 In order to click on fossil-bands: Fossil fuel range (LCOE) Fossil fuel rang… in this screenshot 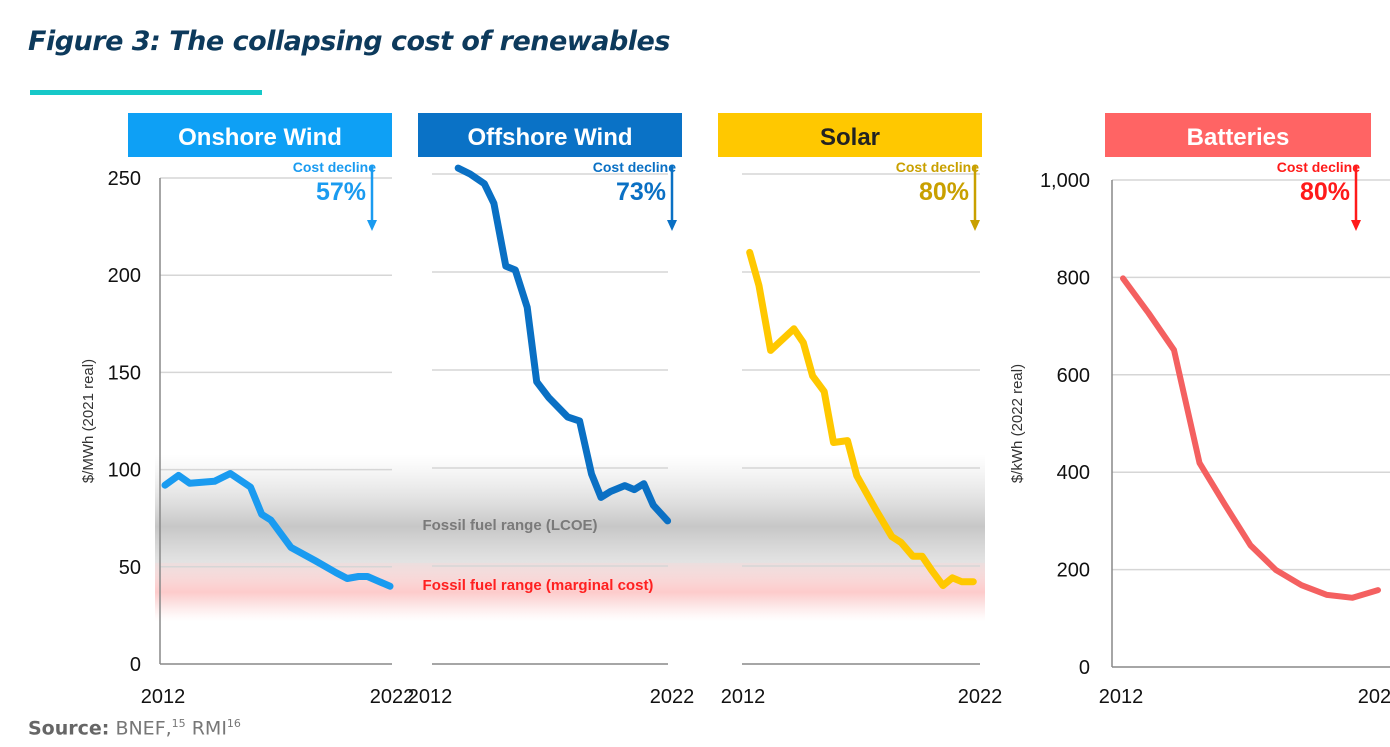, I will do `click(570, 538)`.